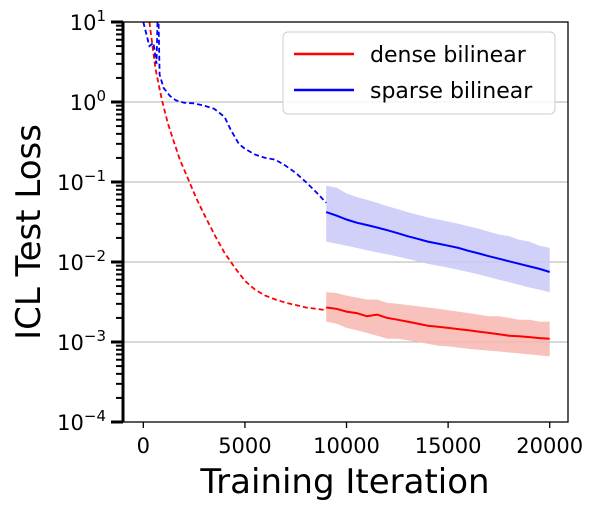  What do you see at coordinates (549, 446) in the screenshot?
I see `x-tick-label: 20000` at bounding box center [549, 446].